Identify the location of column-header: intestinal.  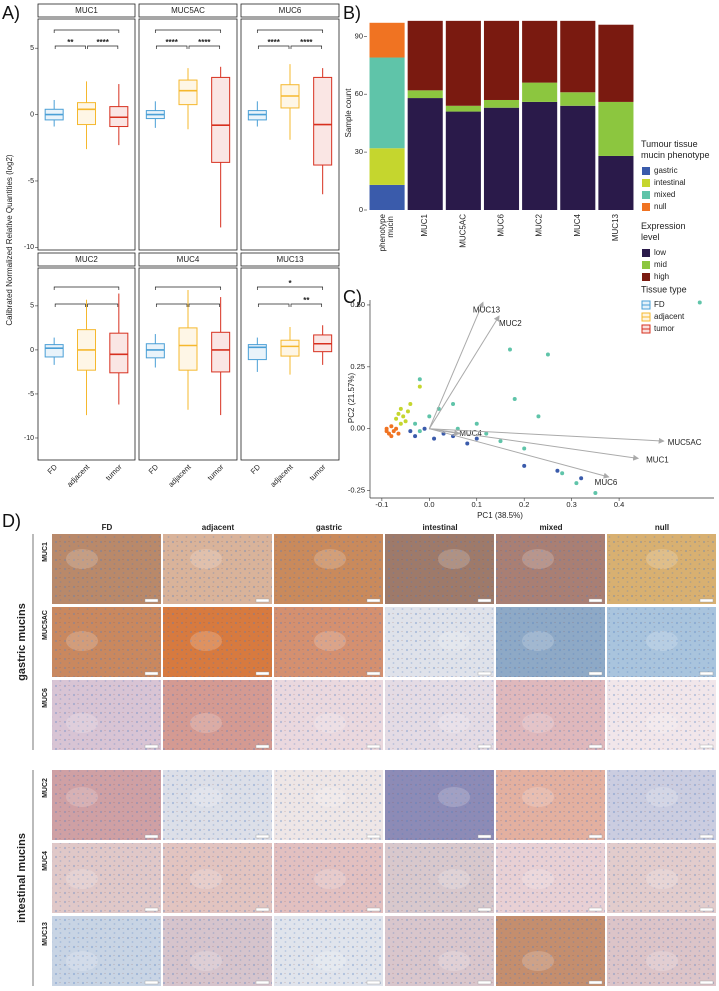
(439, 527).